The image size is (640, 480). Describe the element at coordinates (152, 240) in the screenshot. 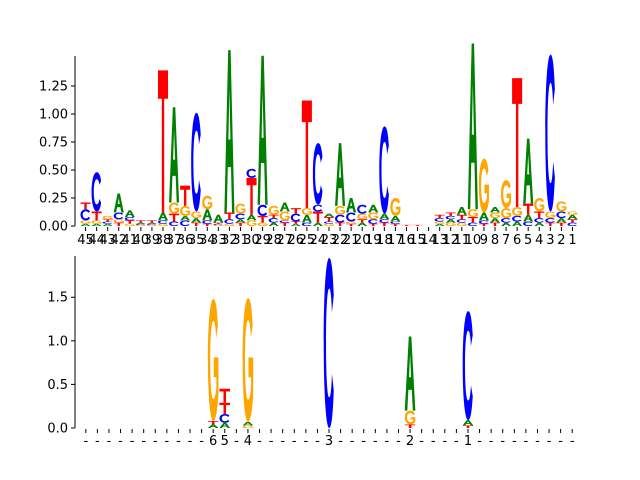

I see `x-tick-label: 39` at that location.